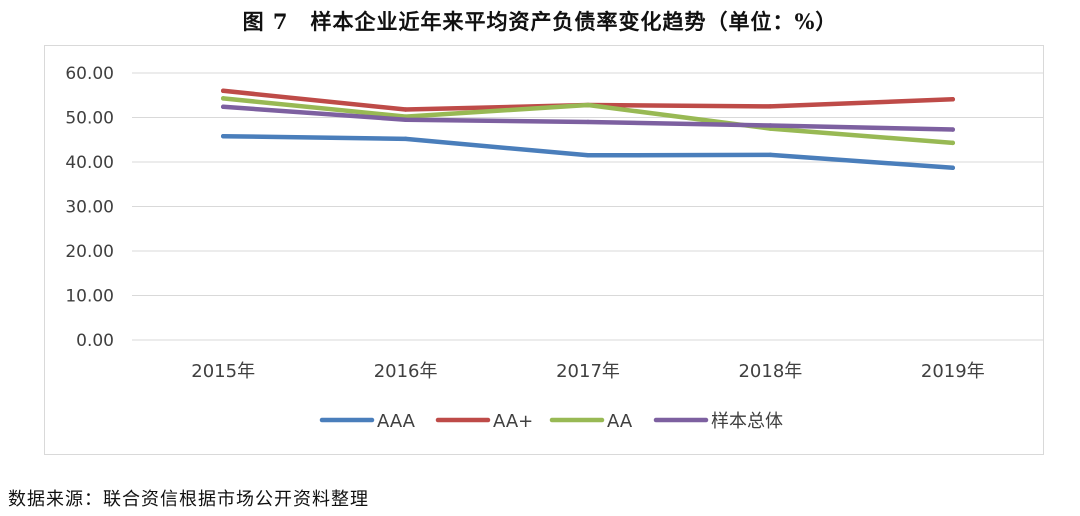 This screenshot has width=1080, height=516. What do you see at coordinates (953, 371) in the screenshot?
I see `x-tick-label: 2019年` at bounding box center [953, 371].